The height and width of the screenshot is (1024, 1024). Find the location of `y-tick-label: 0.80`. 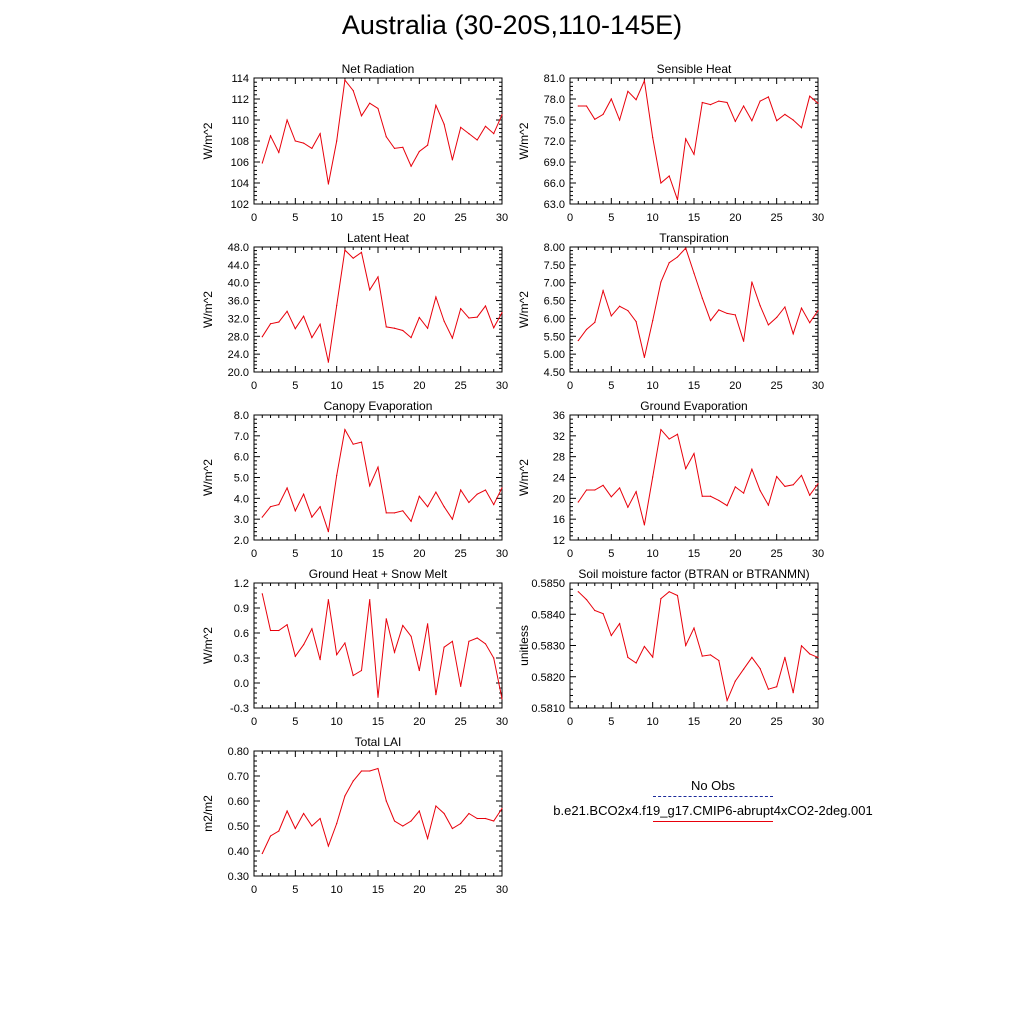

y-tick-label: 0.80 is located at coordinates (238, 752).